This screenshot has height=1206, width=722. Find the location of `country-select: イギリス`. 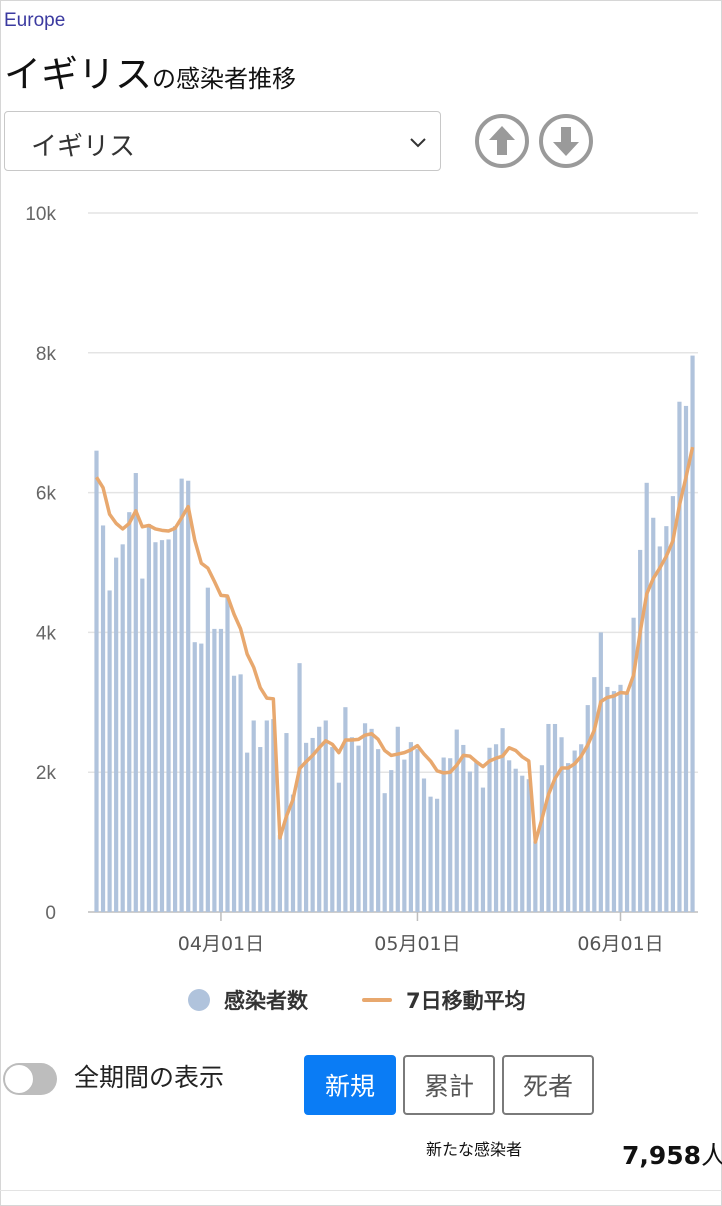

country-select: イギリス is located at coordinates (222, 141).